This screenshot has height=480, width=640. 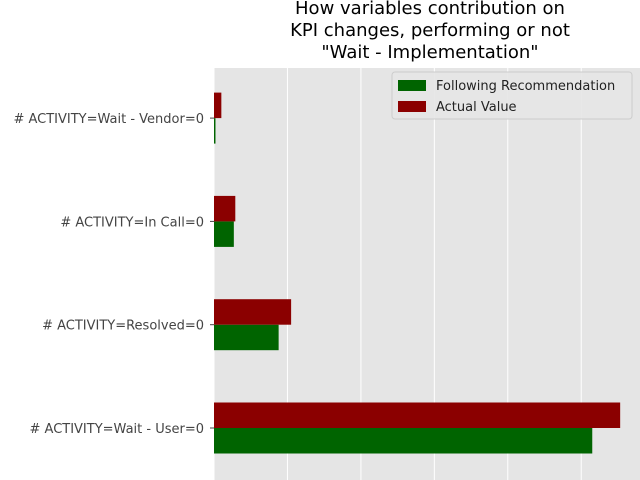 What do you see at coordinates (108, 119) in the screenshot?
I see `y-tick-label-3: # ACTIVITY=Wait - Vendor=0` at bounding box center [108, 119].